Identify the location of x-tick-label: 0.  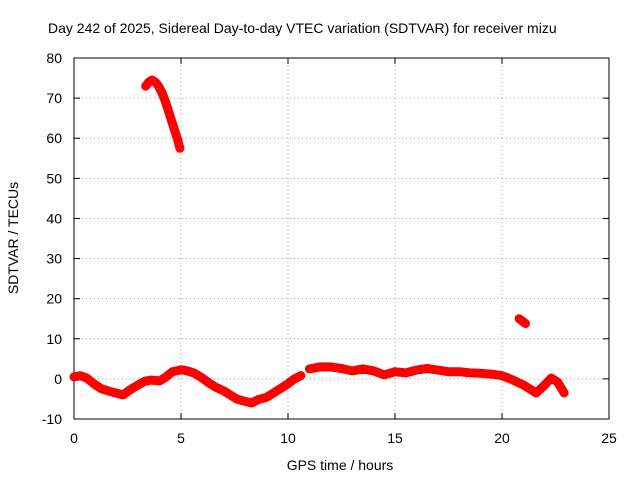
(74, 438).